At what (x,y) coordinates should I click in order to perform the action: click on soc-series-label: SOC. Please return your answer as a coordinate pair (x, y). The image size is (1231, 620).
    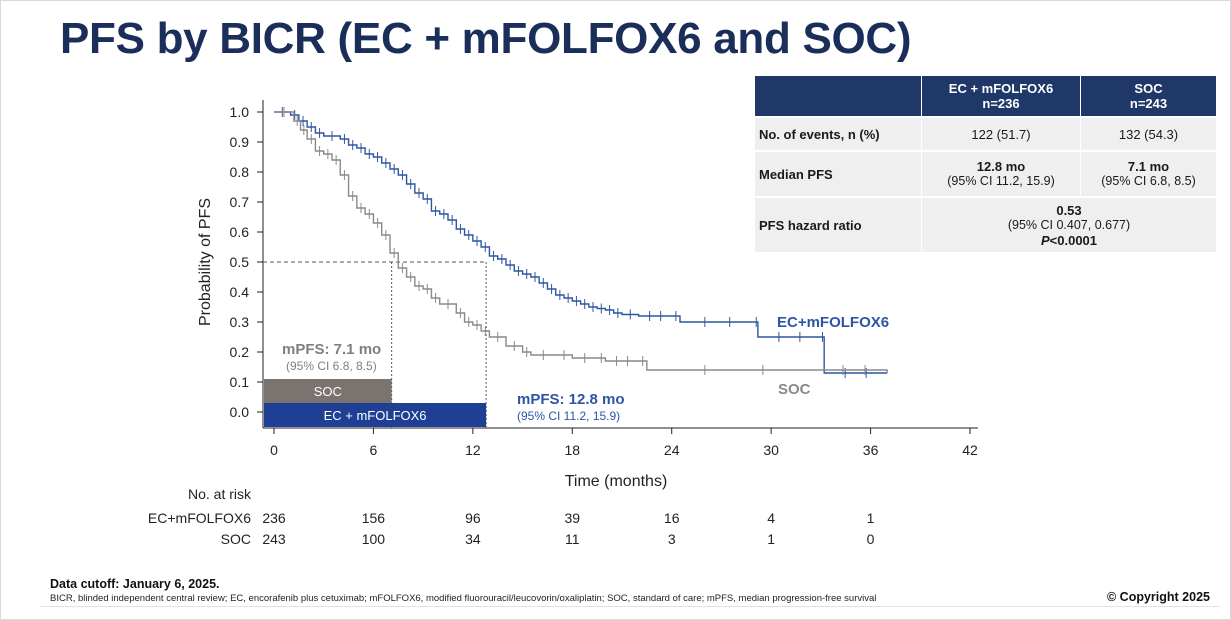
    Looking at the image, I should click on (794, 389).